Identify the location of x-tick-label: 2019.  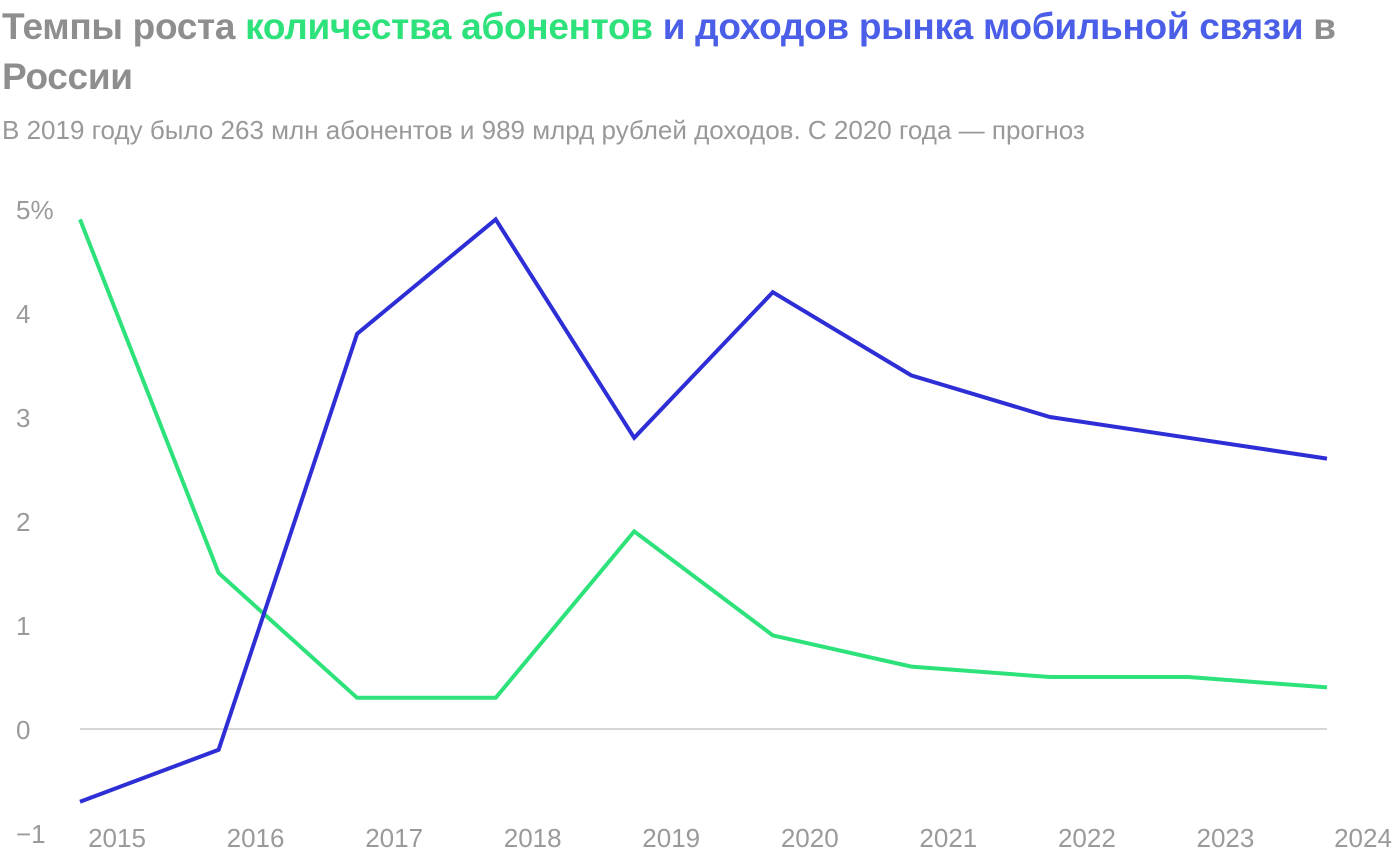
(671, 838).